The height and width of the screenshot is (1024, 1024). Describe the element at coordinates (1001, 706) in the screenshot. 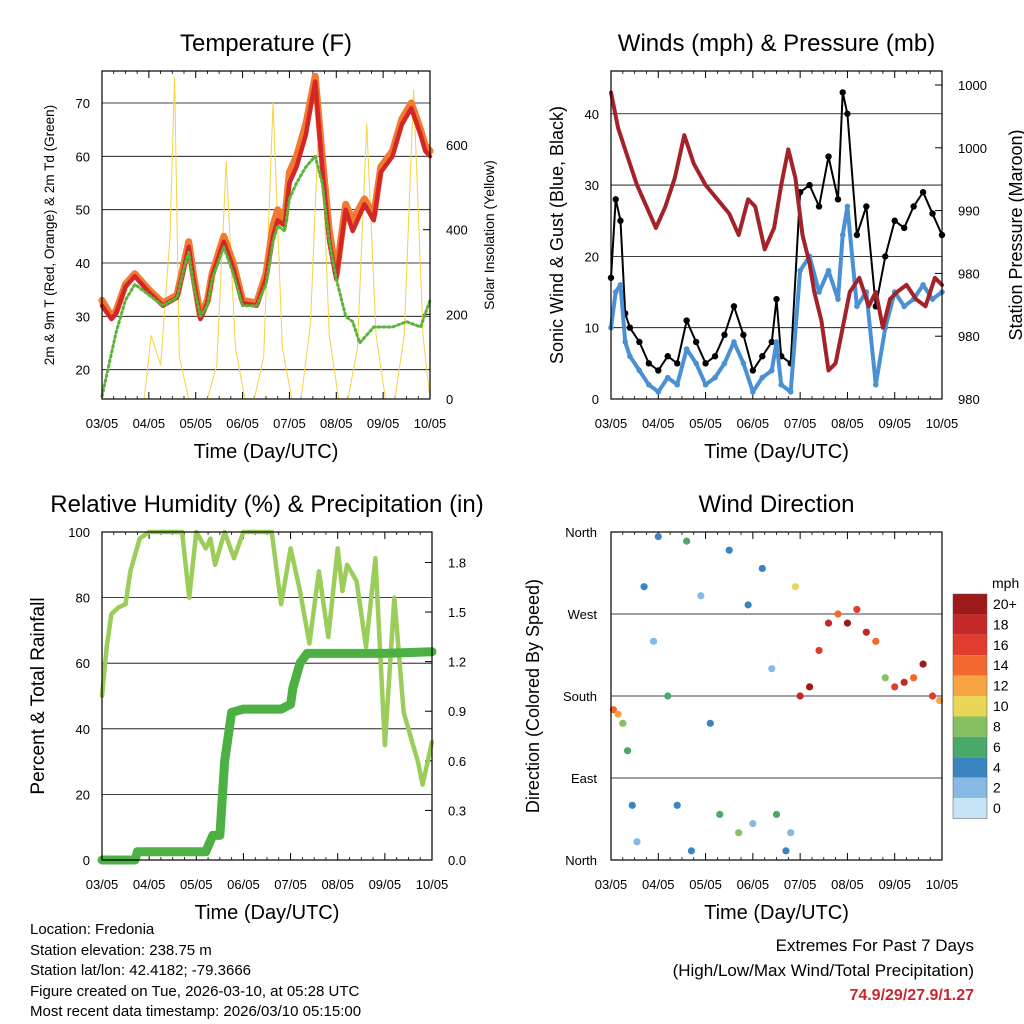

I see `legend-label: 10` at that location.